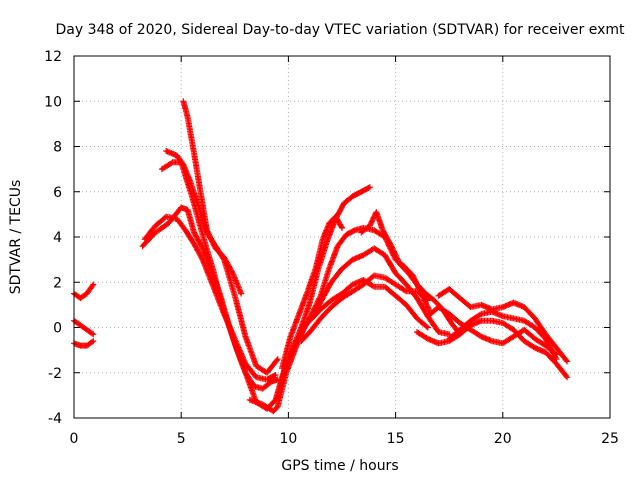  What do you see at coordinates (339, 466) in the screenshot?
I see `x-axis-label: GPS time / hours` at bounding box center [339, 466].